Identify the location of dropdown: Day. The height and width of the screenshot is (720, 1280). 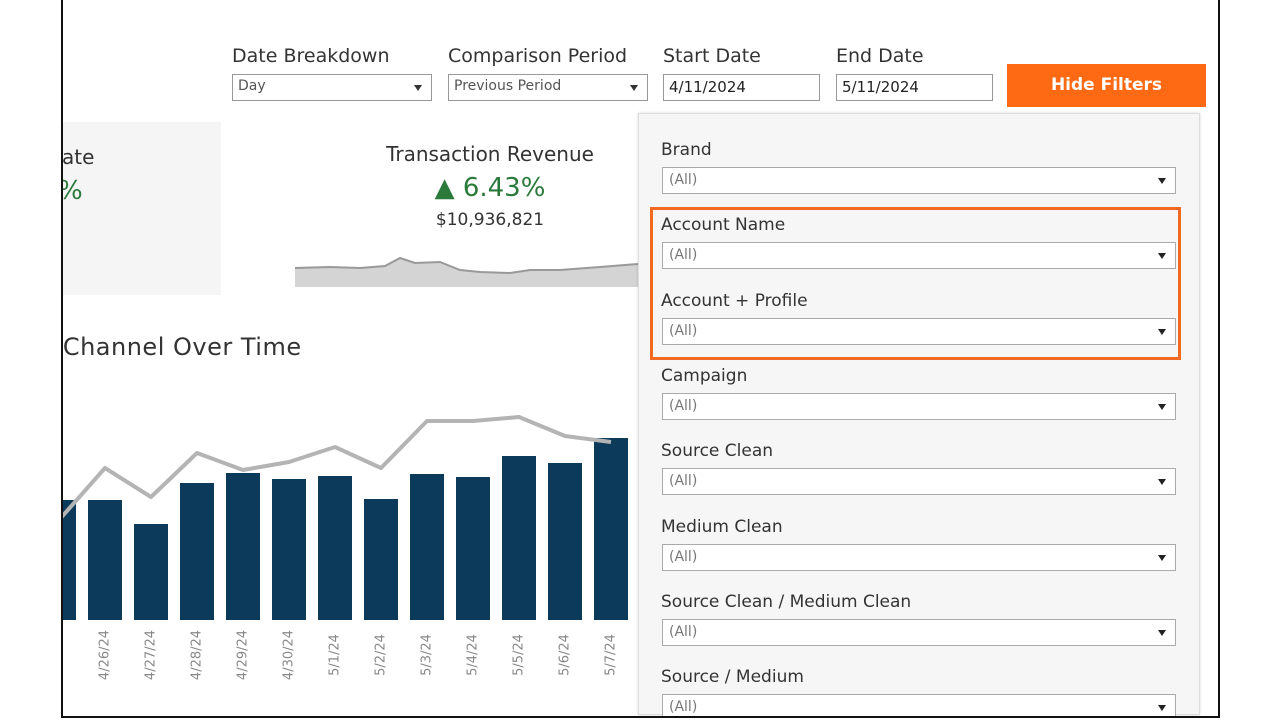
(332, 87).